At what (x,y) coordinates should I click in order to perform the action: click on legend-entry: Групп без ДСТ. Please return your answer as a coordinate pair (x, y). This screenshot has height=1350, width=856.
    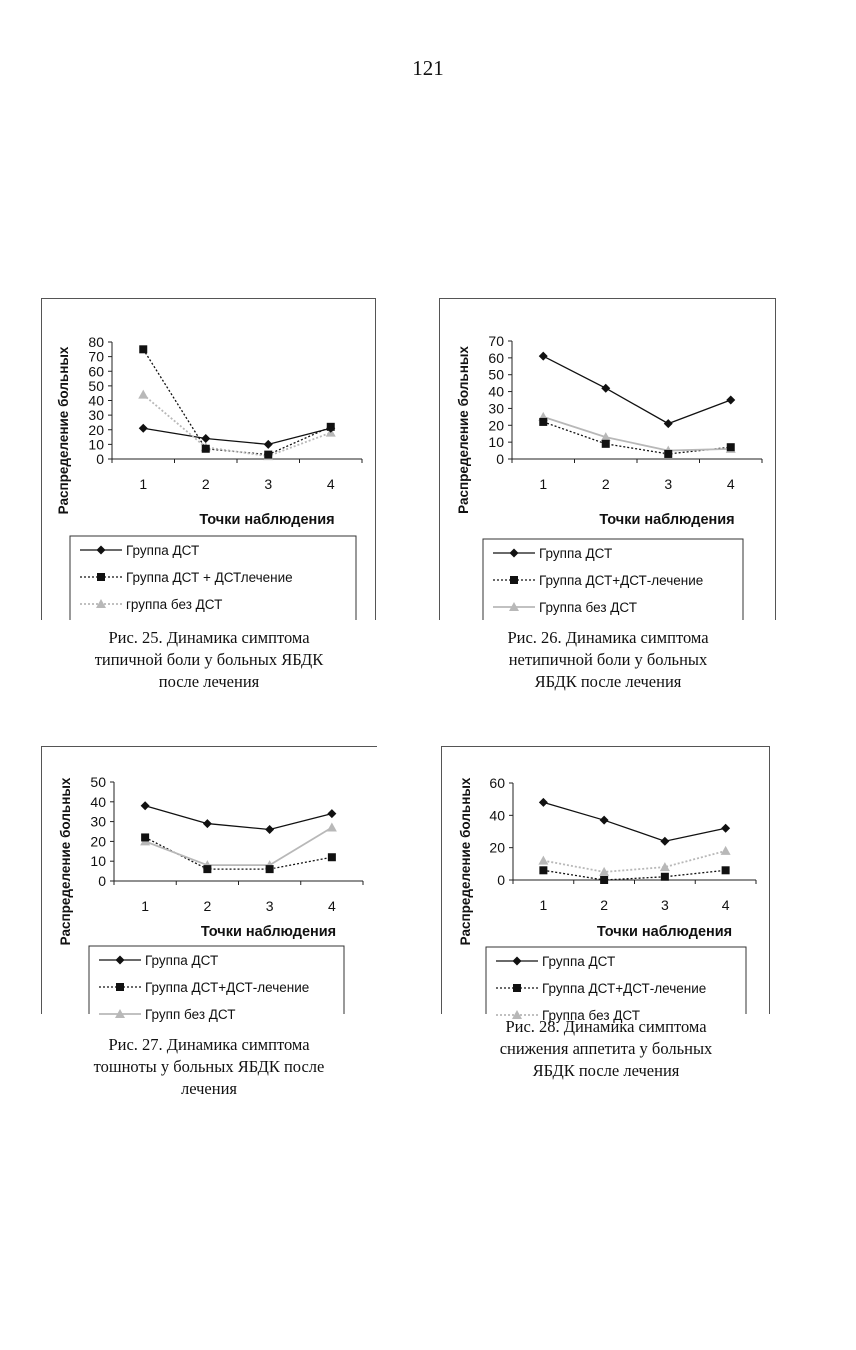
    Looking at the image, I should click on (190, 1014).